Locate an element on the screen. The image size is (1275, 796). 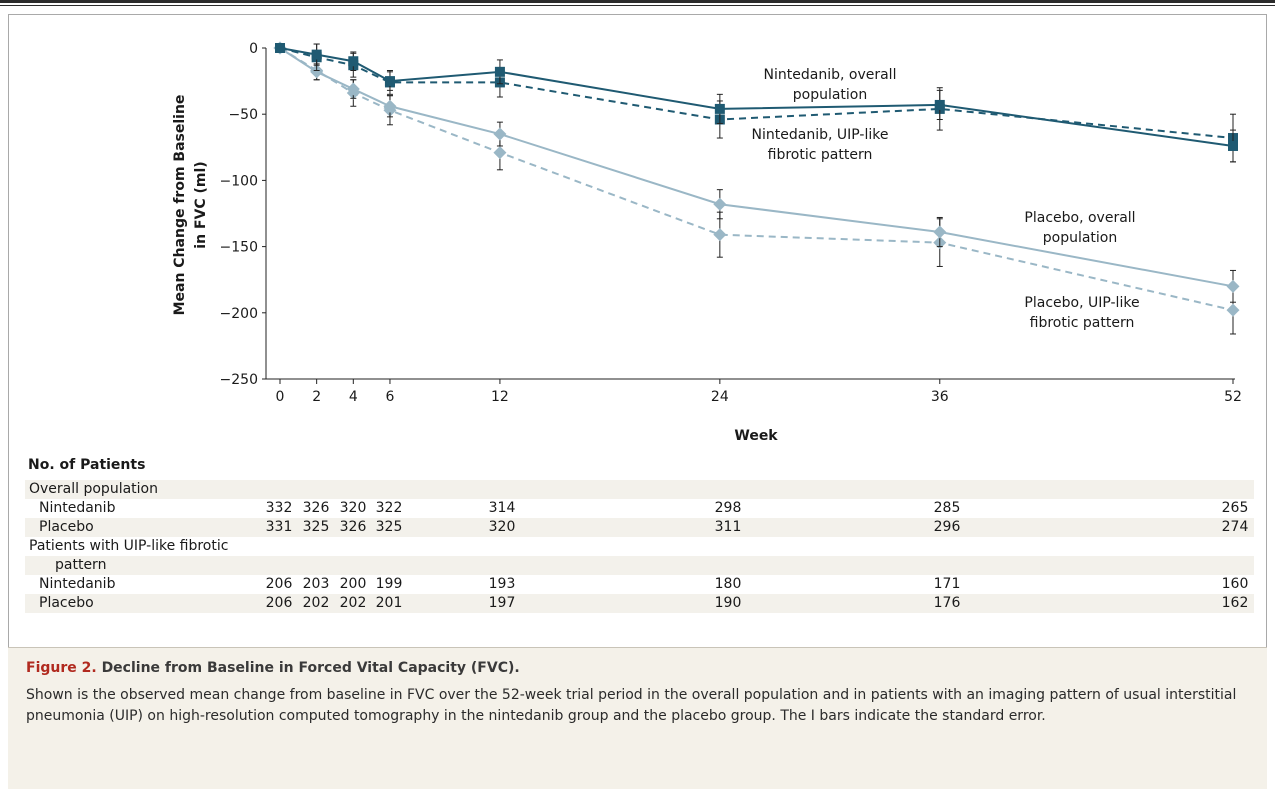
patients-count-cell: 160 is located at coordinates (1235, 584).